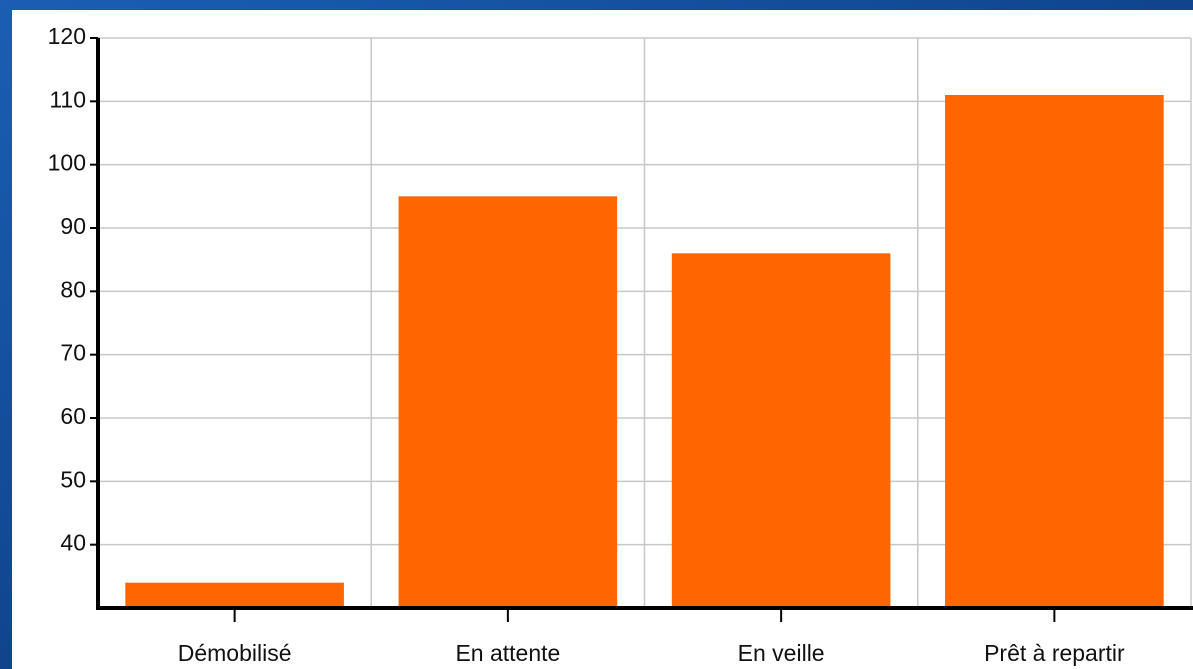 The width and height of the screenshot is (1193, 669). What do you see at coordinates (73, 226) in the screenshot?
I see `y-tick-label: 90` at bounding box center [73, 226].